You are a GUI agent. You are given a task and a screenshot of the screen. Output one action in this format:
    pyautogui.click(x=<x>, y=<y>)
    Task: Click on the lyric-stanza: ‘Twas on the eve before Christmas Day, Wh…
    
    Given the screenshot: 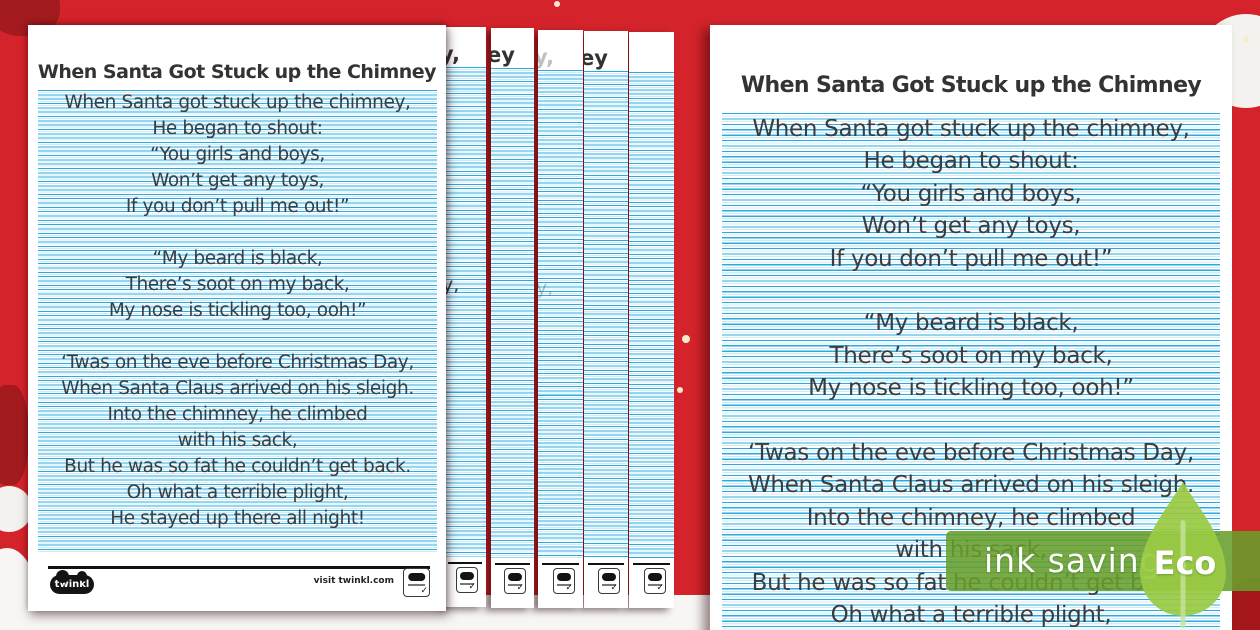 What is the action you would take?
    pyautogui.click(x=237, y=441)
    